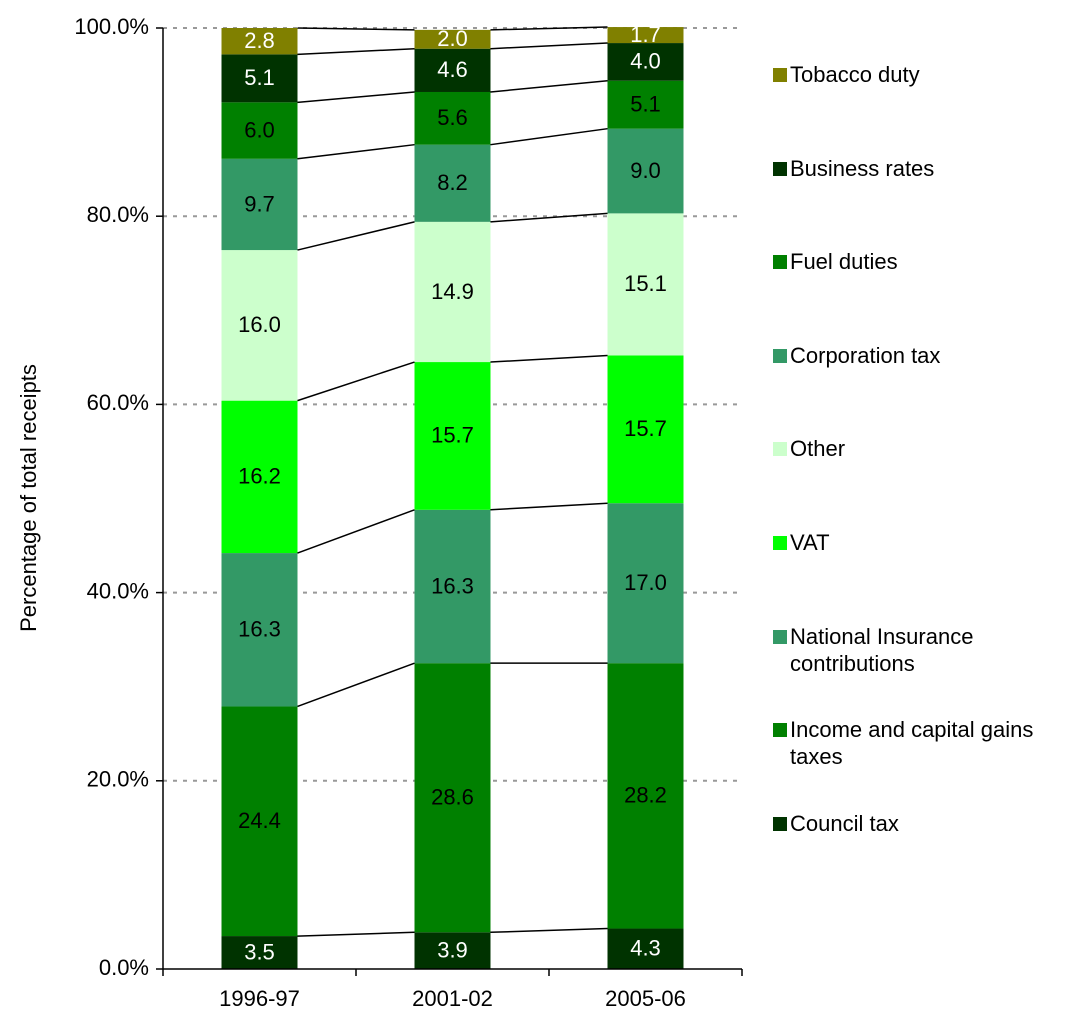 The width and height of the screenshot is (1084, 1021). I want to click on data-label: 24.4, so click(259, 820).